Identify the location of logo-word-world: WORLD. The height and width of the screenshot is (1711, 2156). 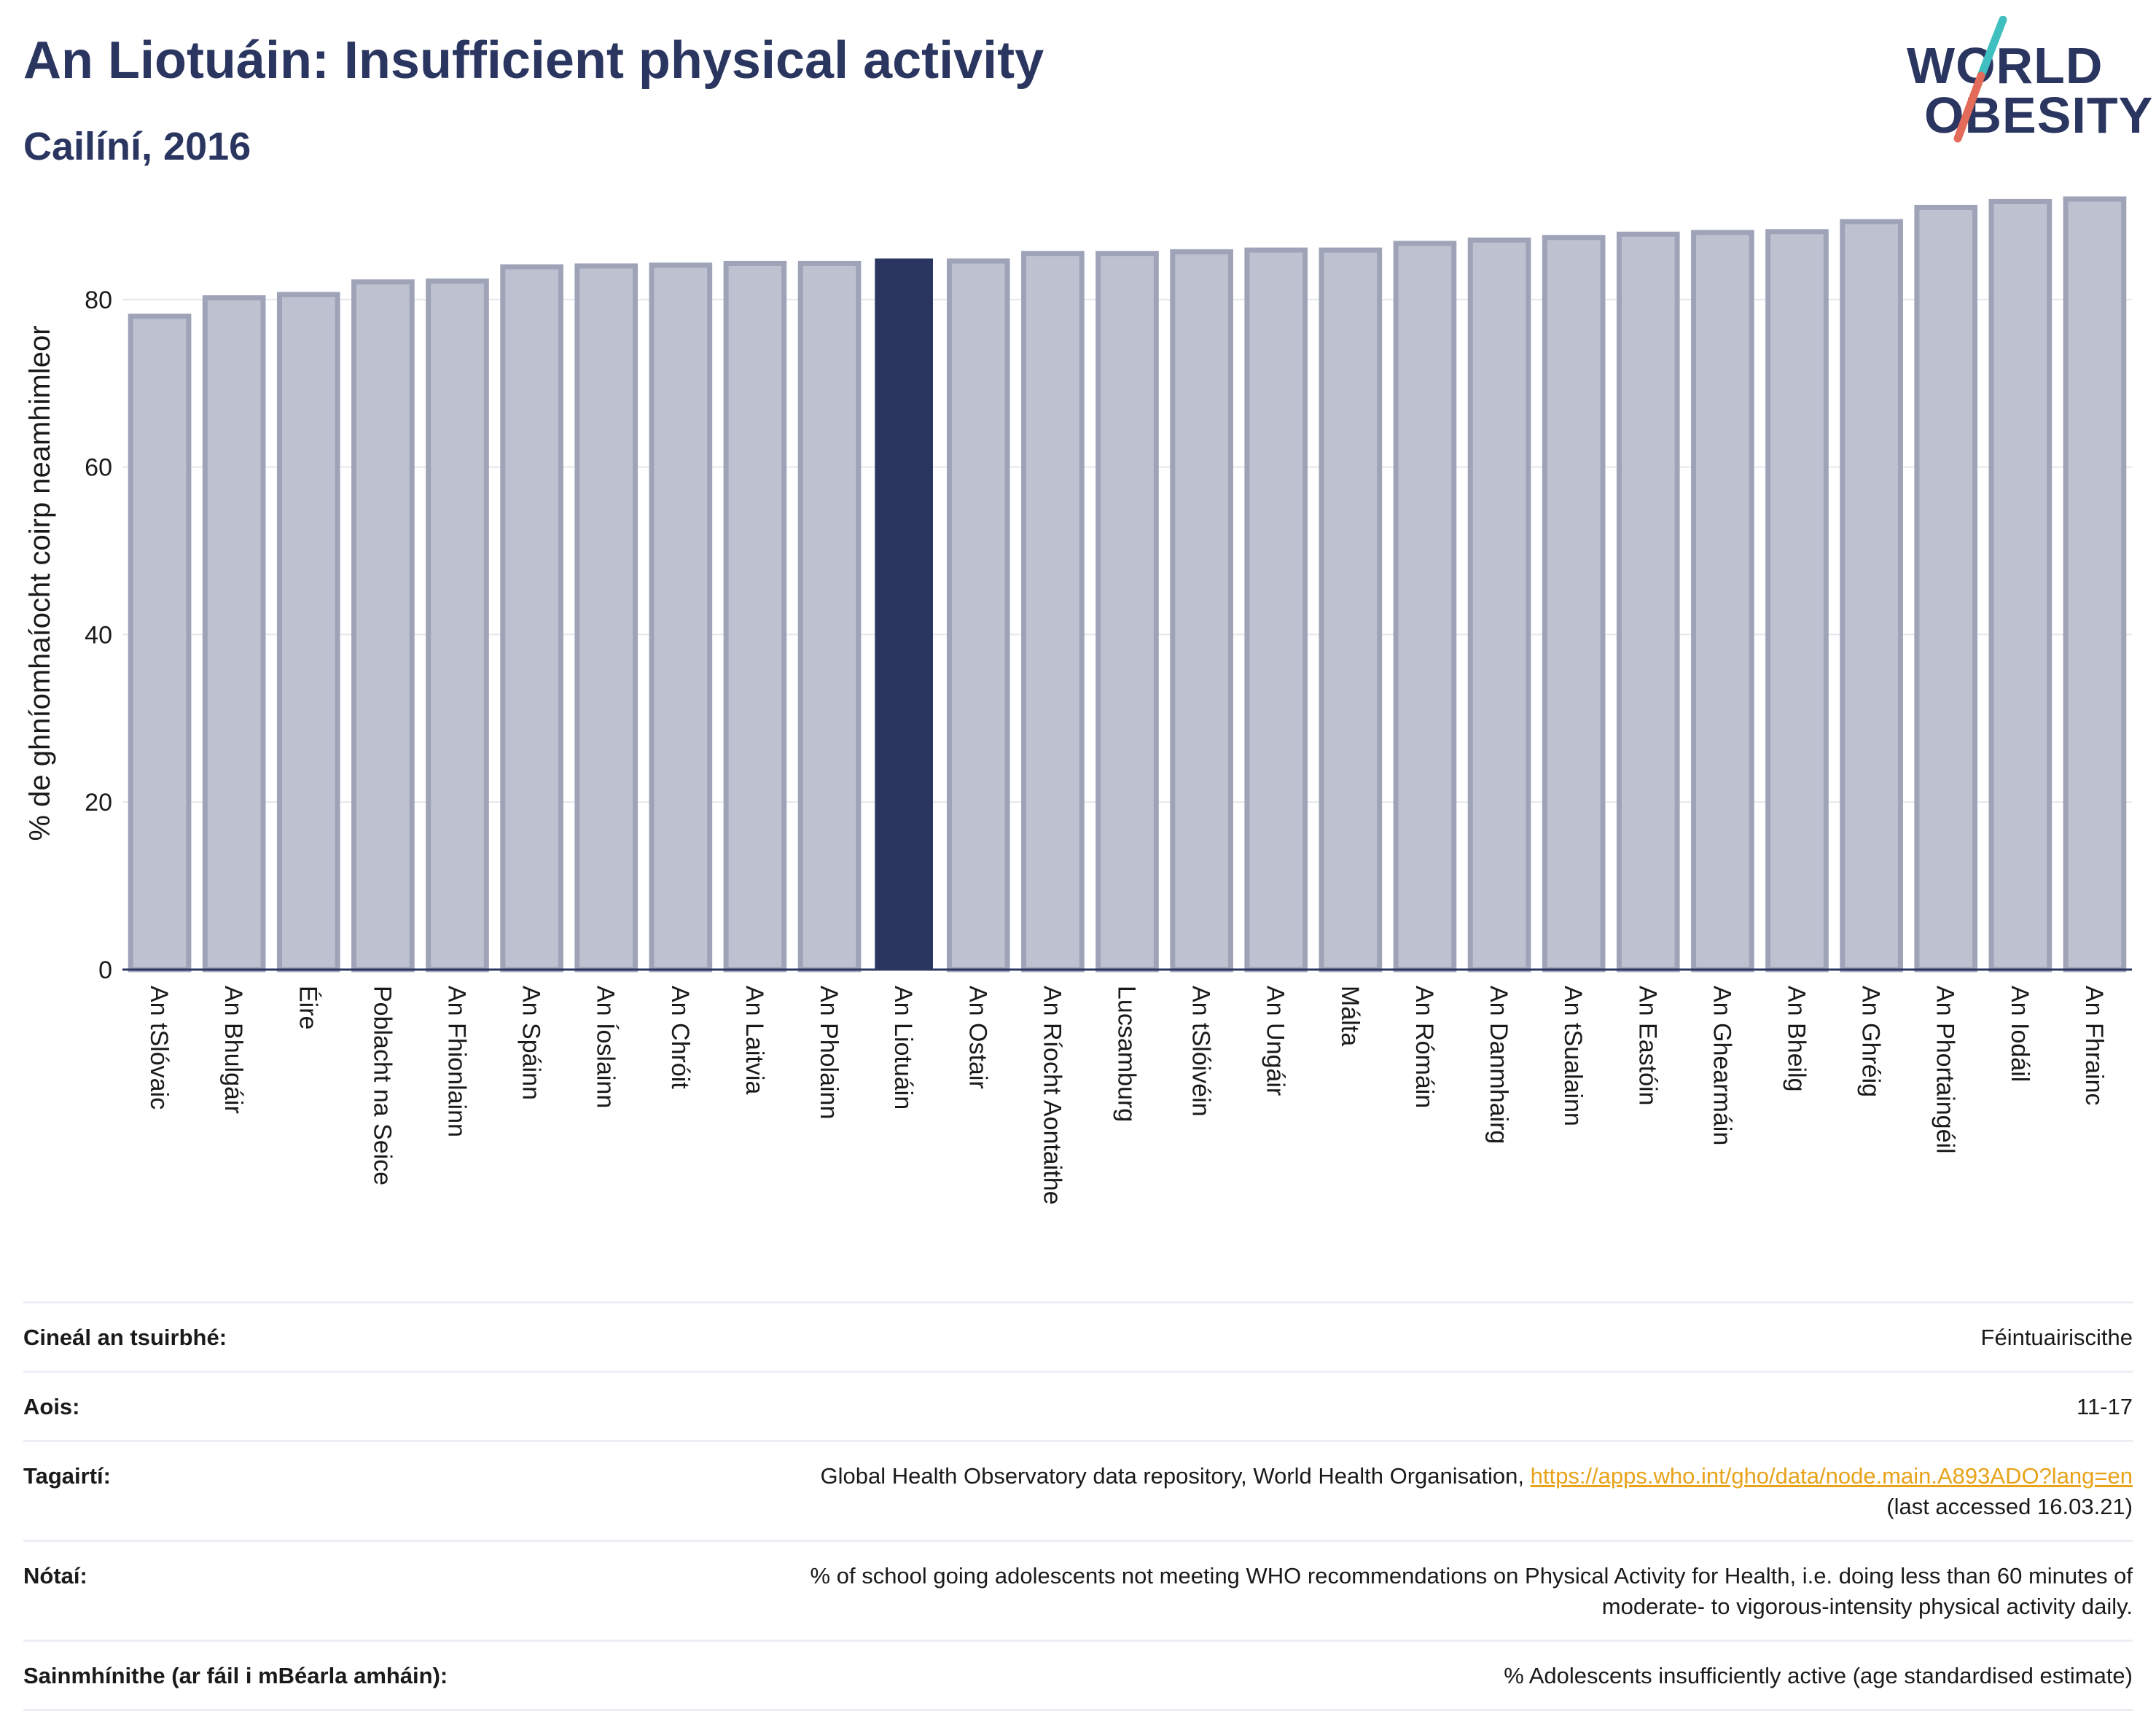
(2006, 65).